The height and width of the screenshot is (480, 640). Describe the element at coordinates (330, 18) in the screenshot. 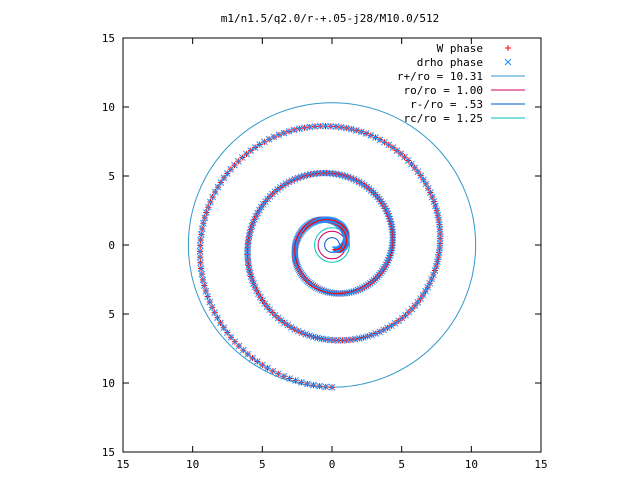

I see `chart-title: m1/n1.5/q2.0/r-+.05-j28/M10.0/512` at that location.